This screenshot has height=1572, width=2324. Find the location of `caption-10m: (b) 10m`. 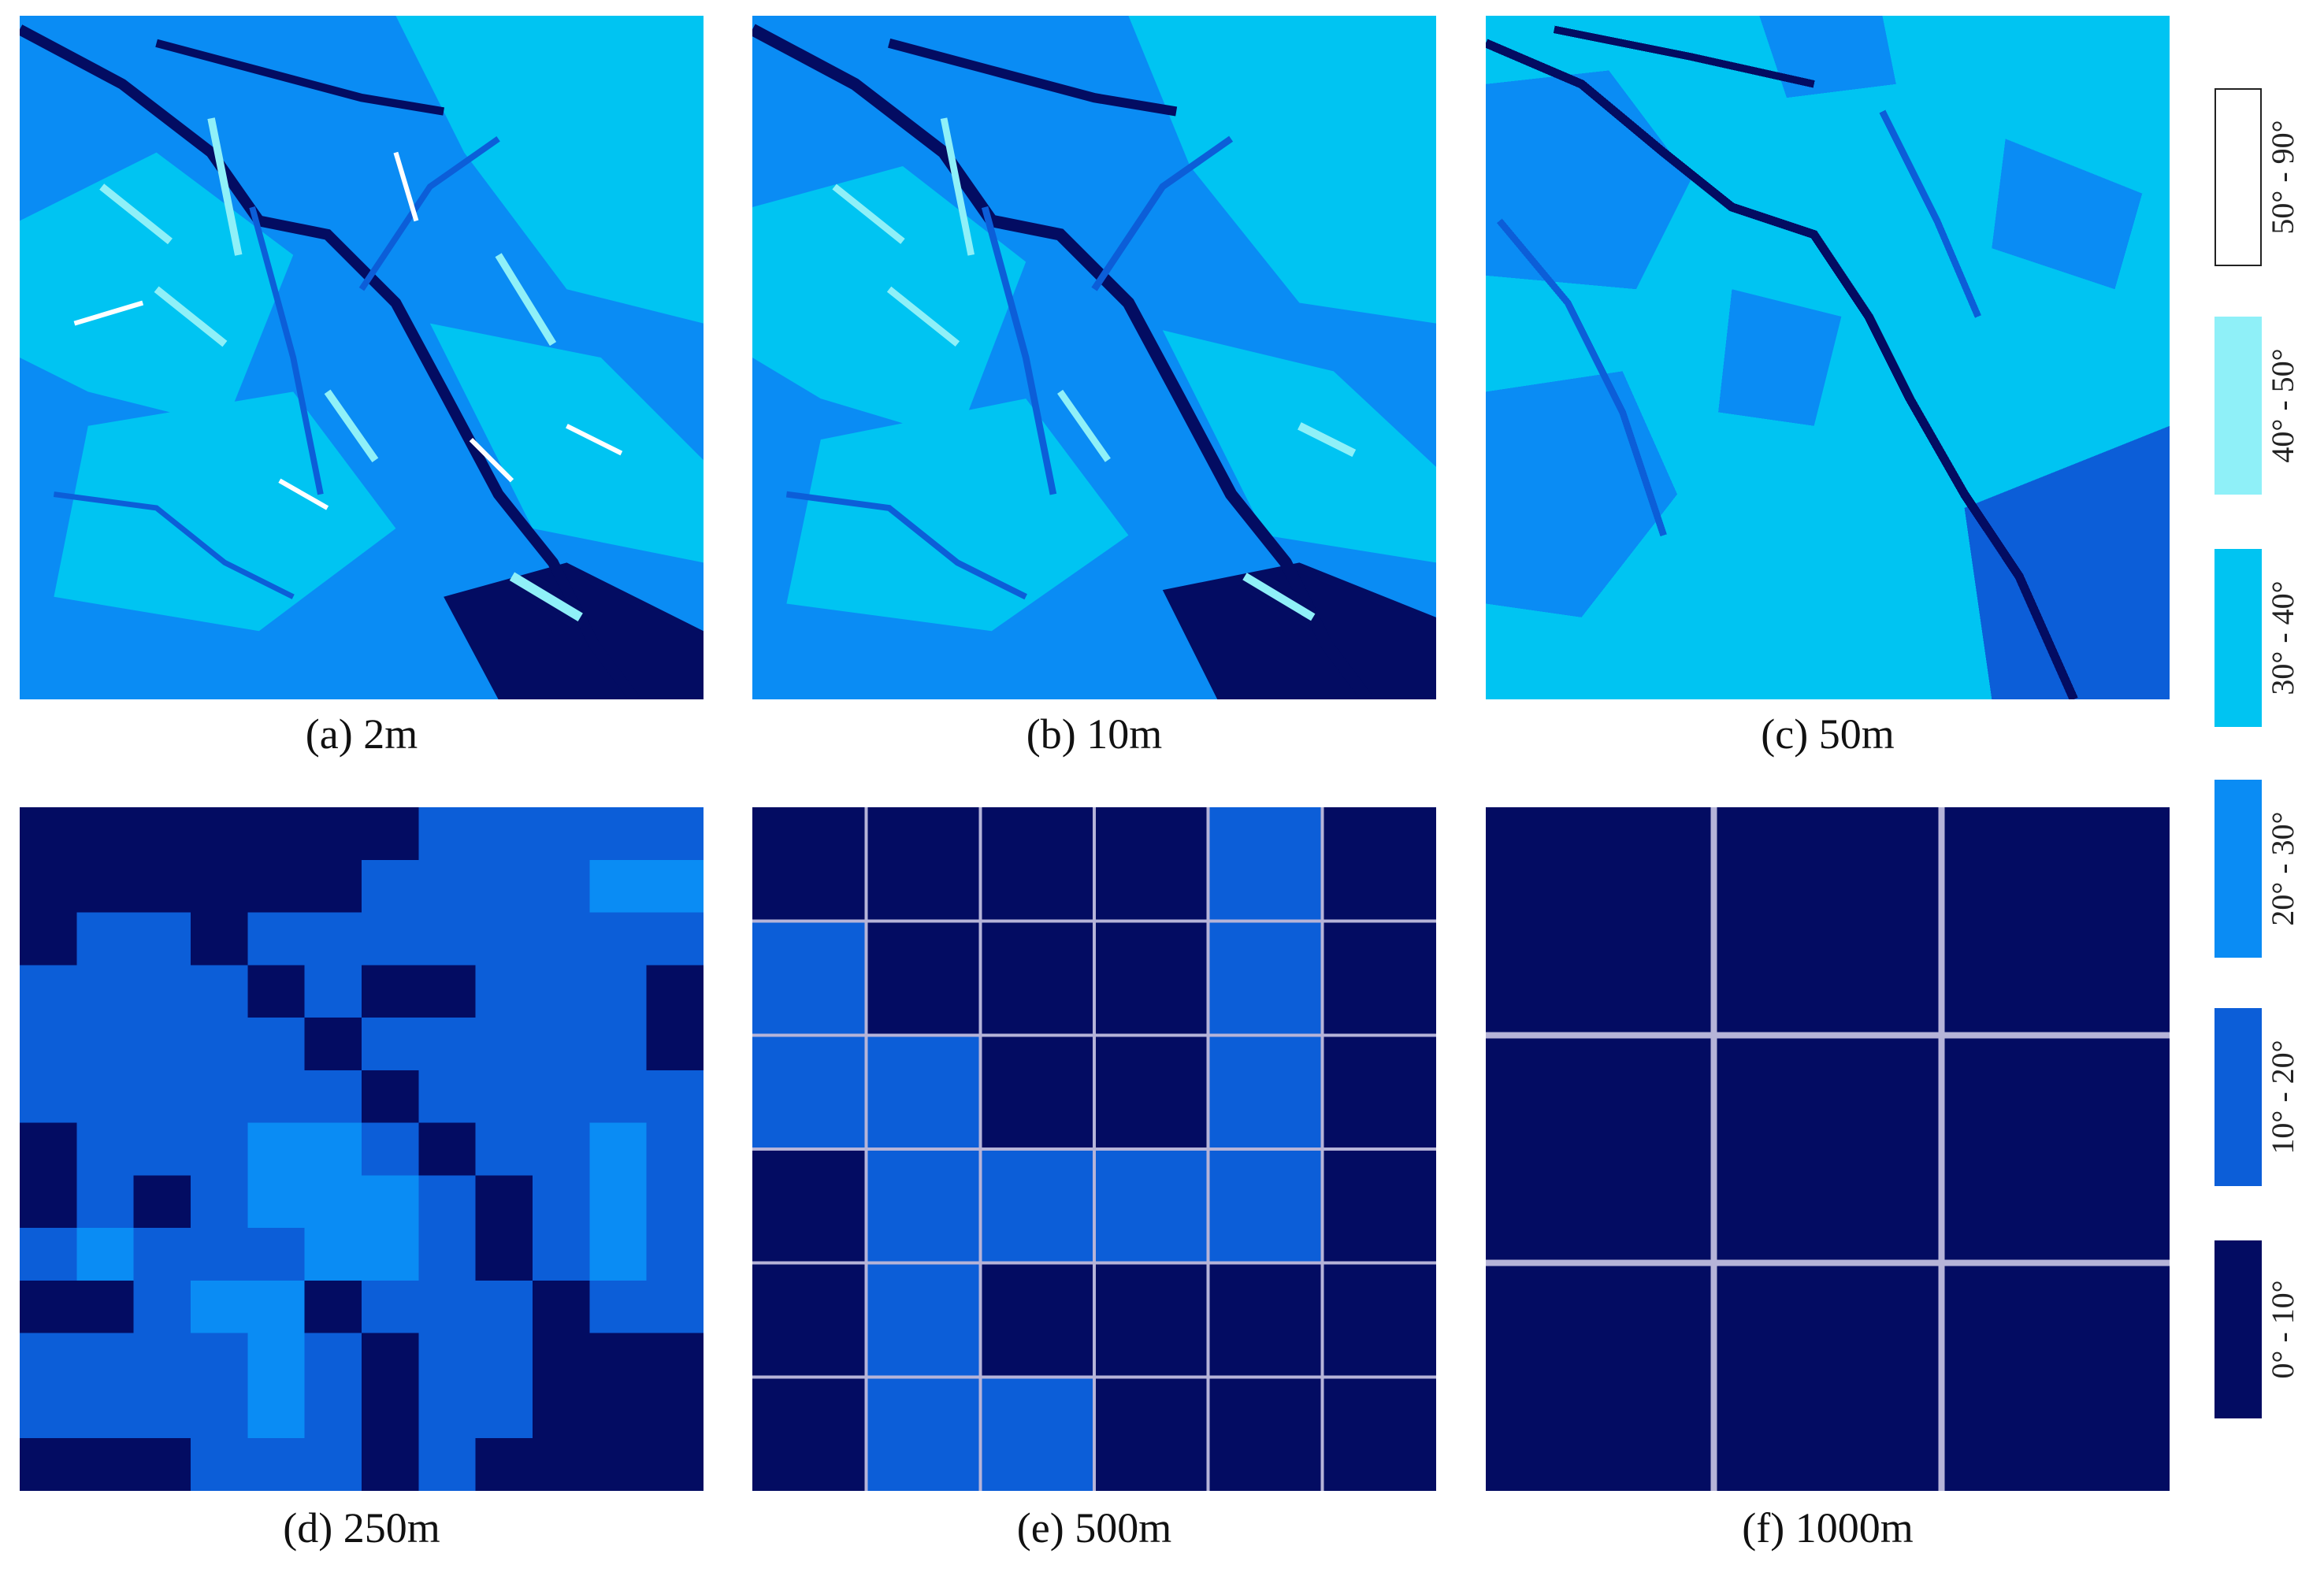

caption-10m: (b) 10m is located at coordinates (1094, 734).